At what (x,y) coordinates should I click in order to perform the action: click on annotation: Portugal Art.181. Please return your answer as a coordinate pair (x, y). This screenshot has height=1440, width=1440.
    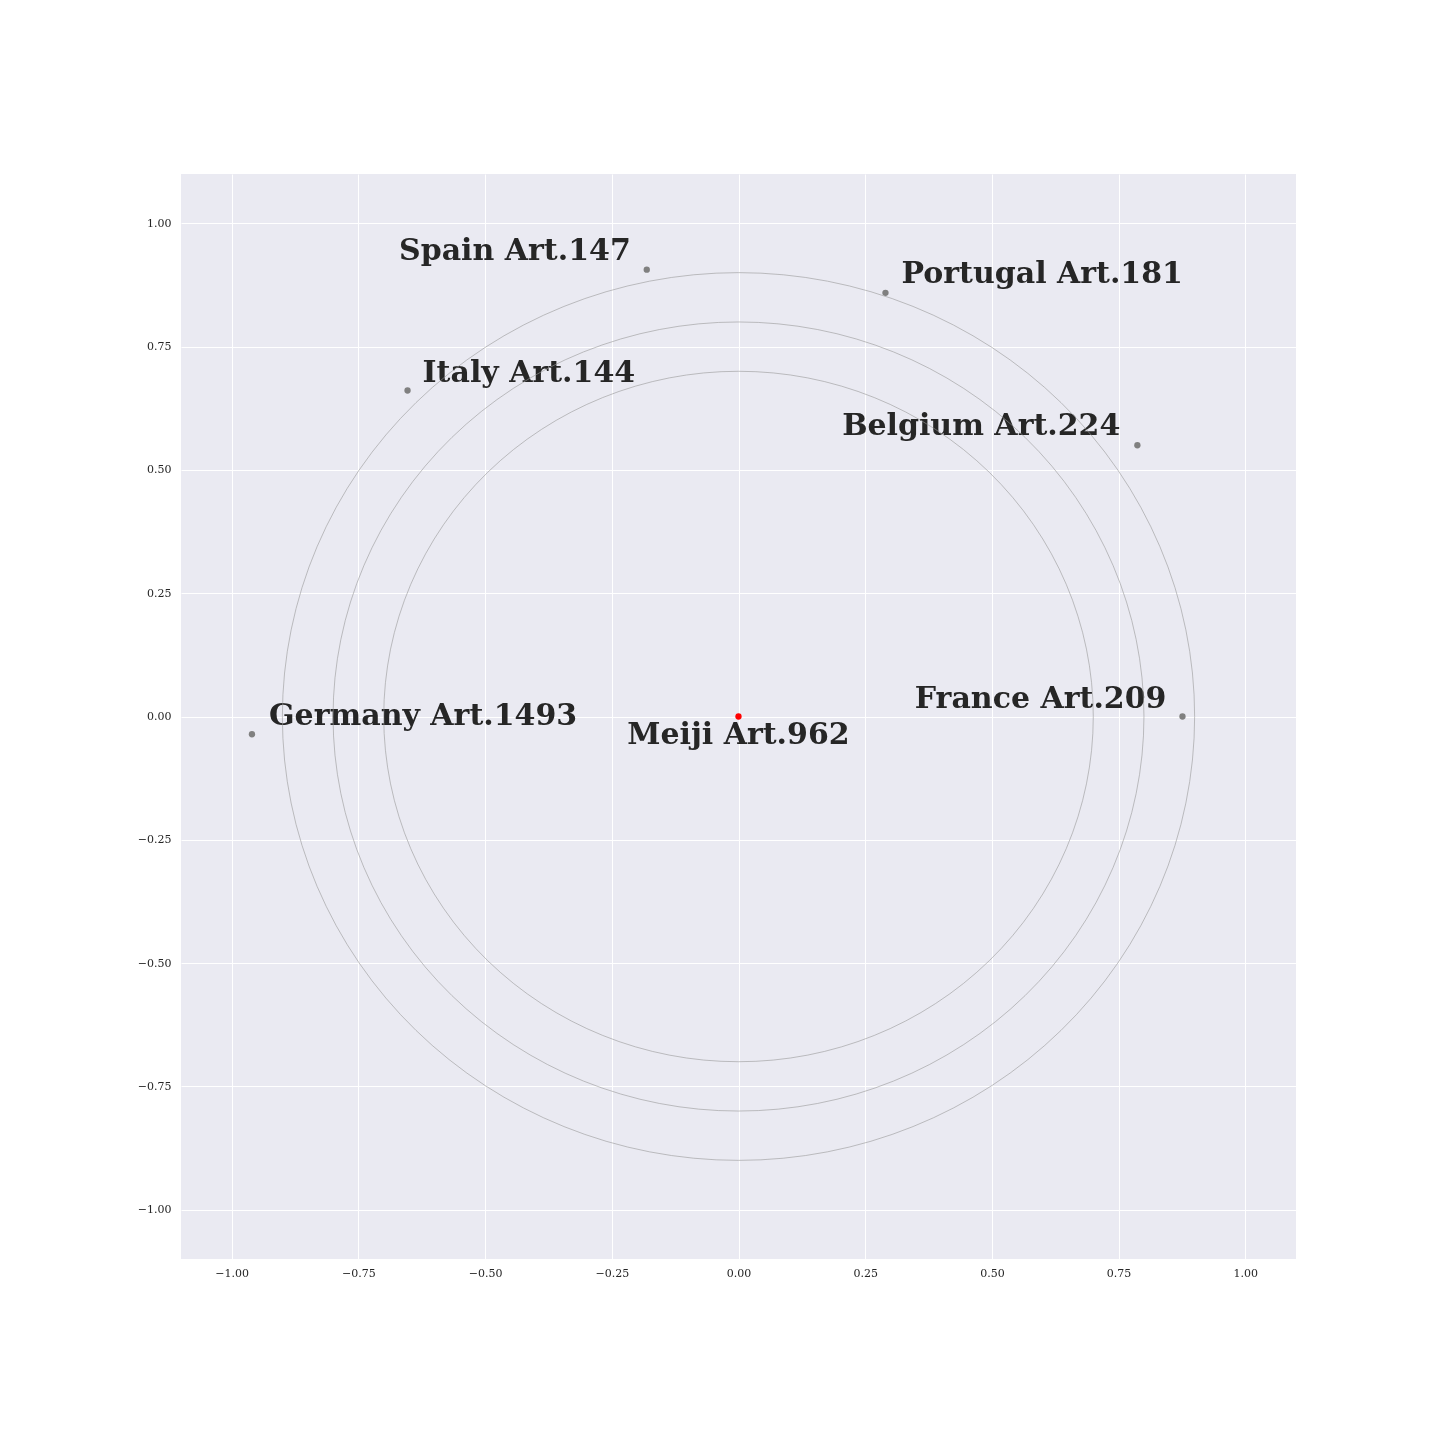
    Looking at the image, I should click on (1042, 272).